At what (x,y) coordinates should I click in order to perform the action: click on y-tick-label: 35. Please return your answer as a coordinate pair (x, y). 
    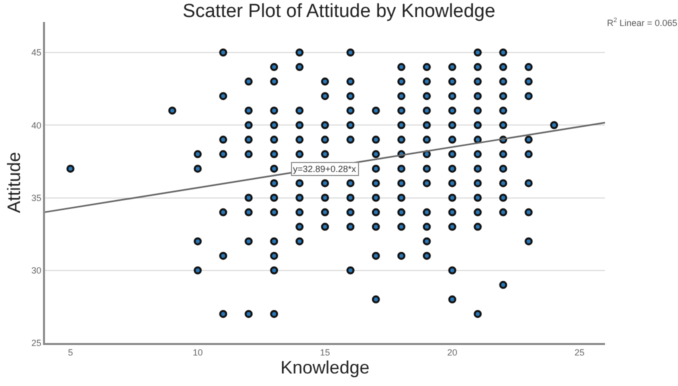
    Looking at the image, I should click on (36, 197).